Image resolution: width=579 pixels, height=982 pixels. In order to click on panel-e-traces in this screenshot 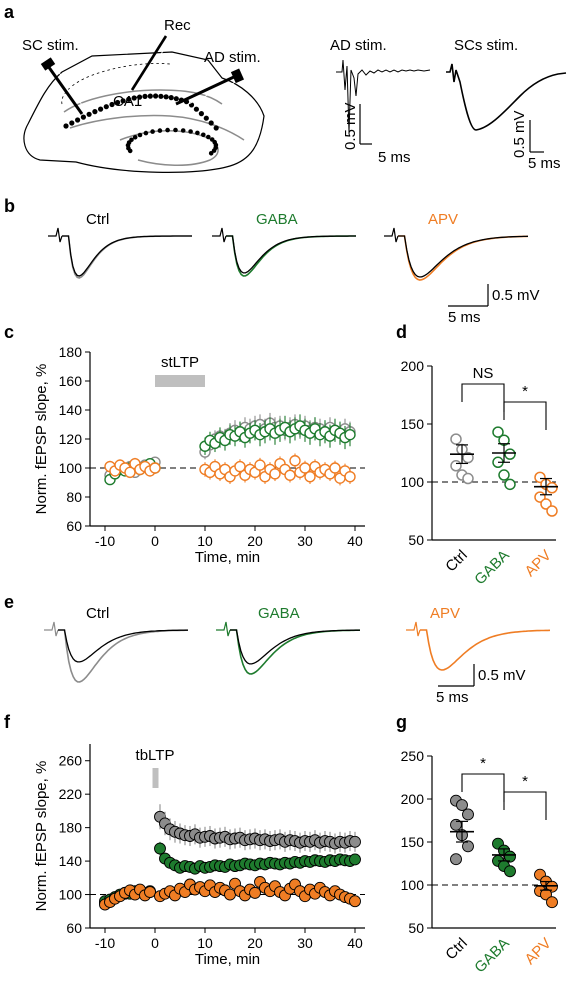, I will do `click(297, 652)`.